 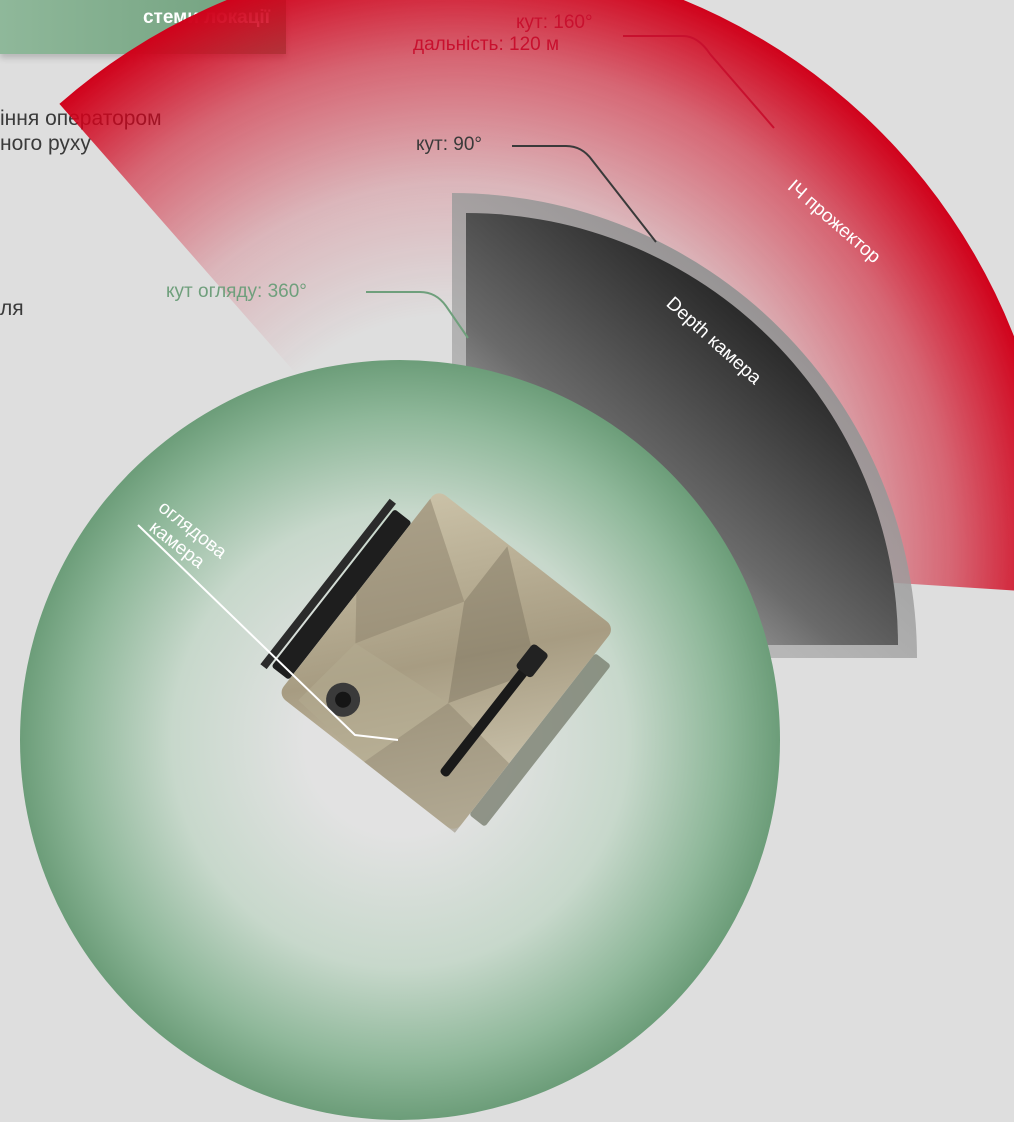 What do you see at coordinates (268, 632) in the screenshot?
I see `overview-camera-leader-line` at bounding box center [268, 632].